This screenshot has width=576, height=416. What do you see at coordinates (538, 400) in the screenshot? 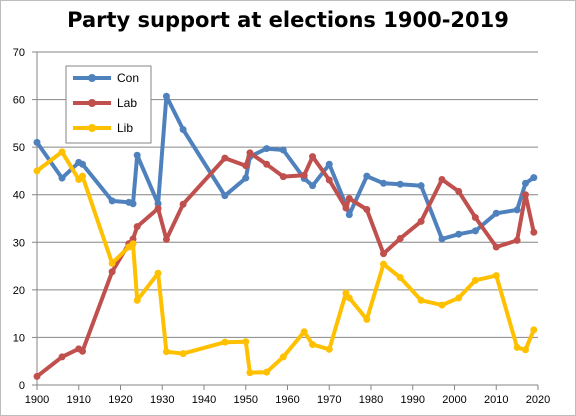
I see `x-tick-label: 2020` at bounding box center [538, 400].